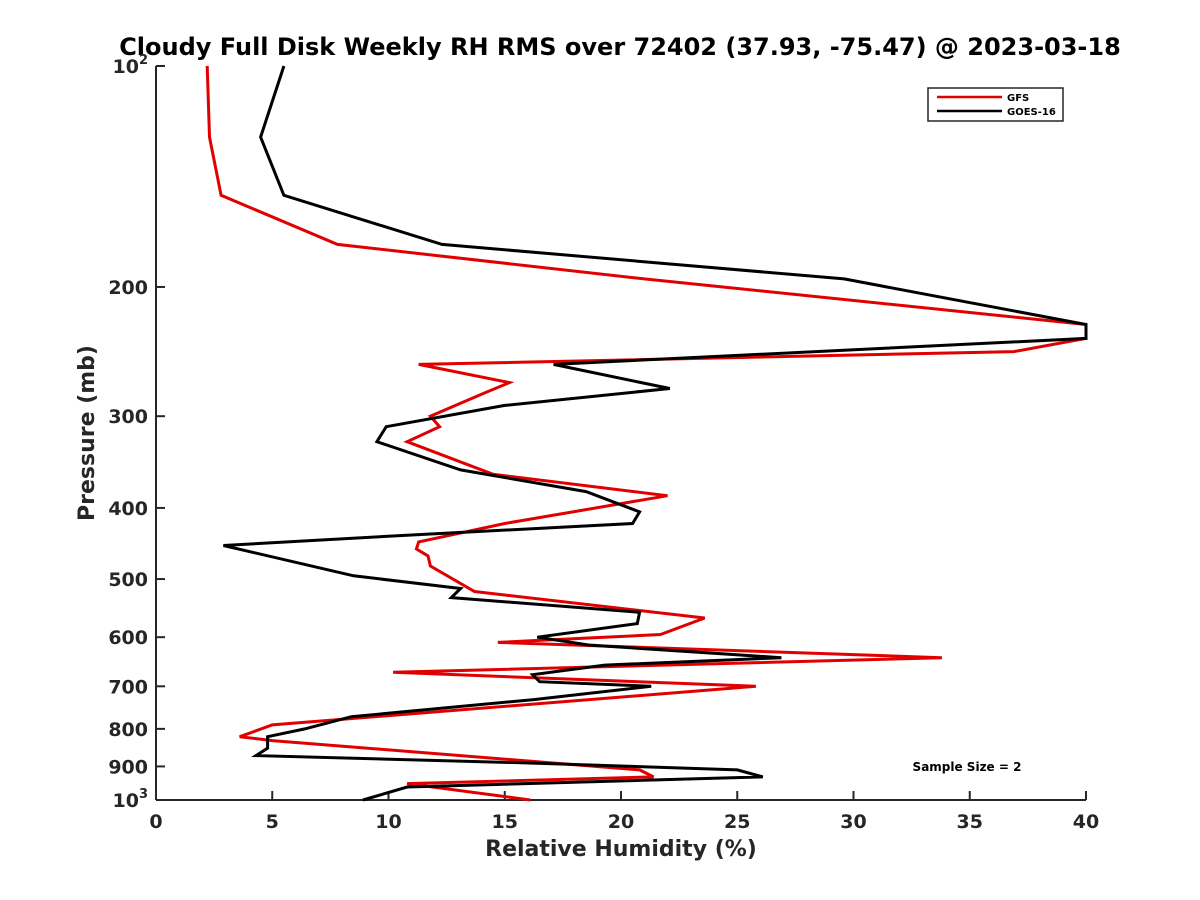  I want to click on x-tick-label: 5, so click(272, 822).